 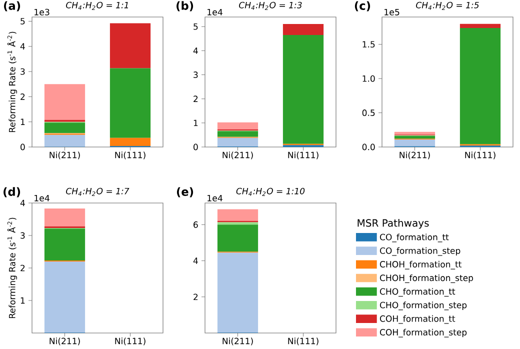 I want to click on y-tick-label: 1.0, so click(x=368, y=78).